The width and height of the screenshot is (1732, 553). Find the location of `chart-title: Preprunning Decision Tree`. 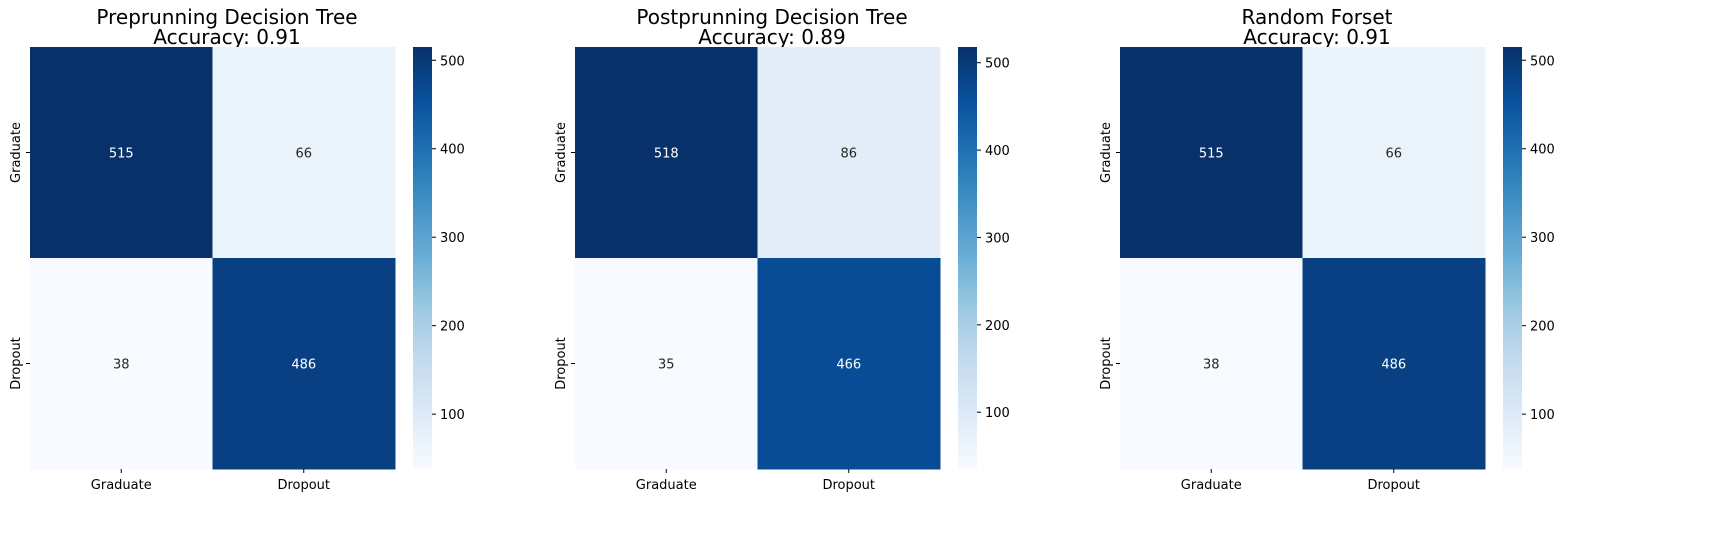

chart-title: Preprunning Decision Tree is located at coordinates (227, 17).